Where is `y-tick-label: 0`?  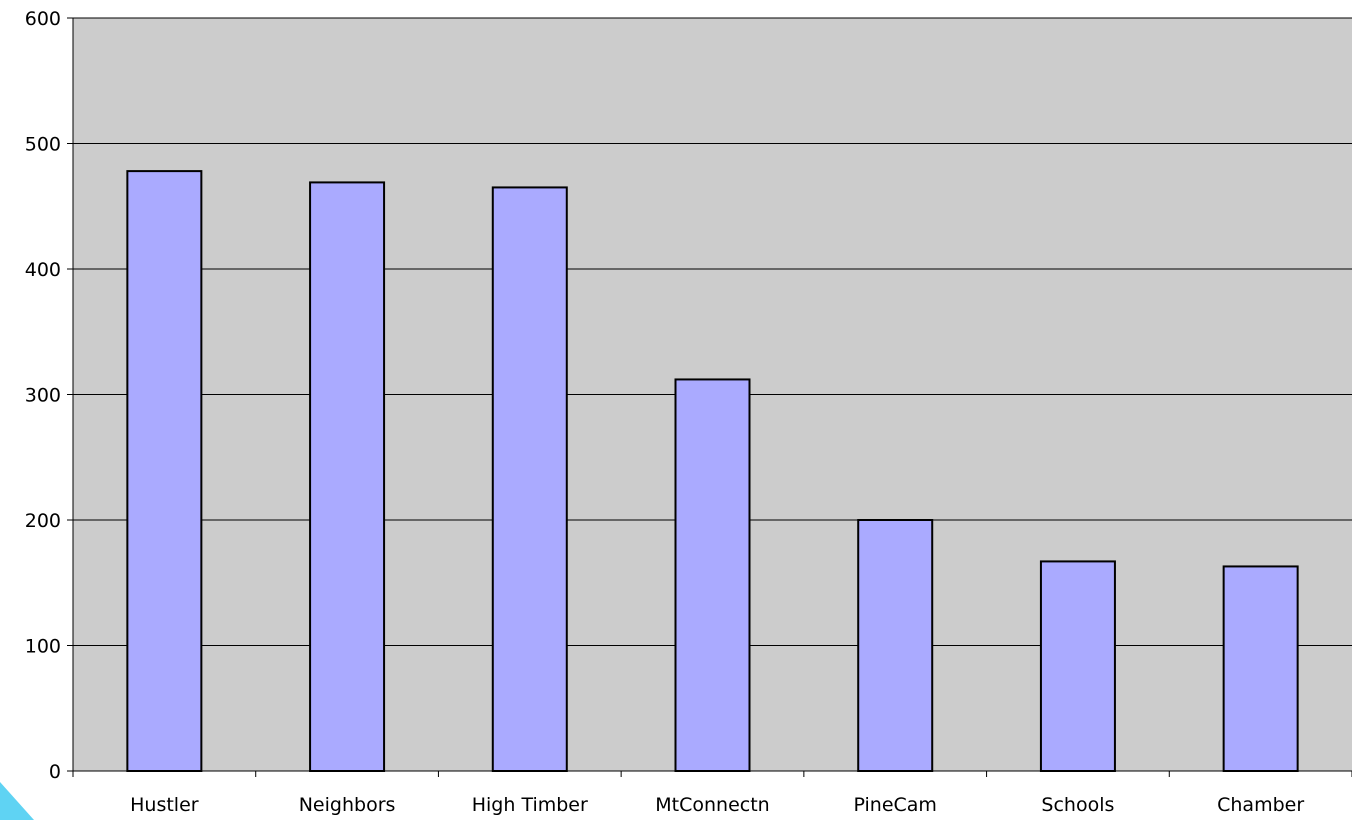 y-tick-label: 0 is located at coordinates (55, 772).